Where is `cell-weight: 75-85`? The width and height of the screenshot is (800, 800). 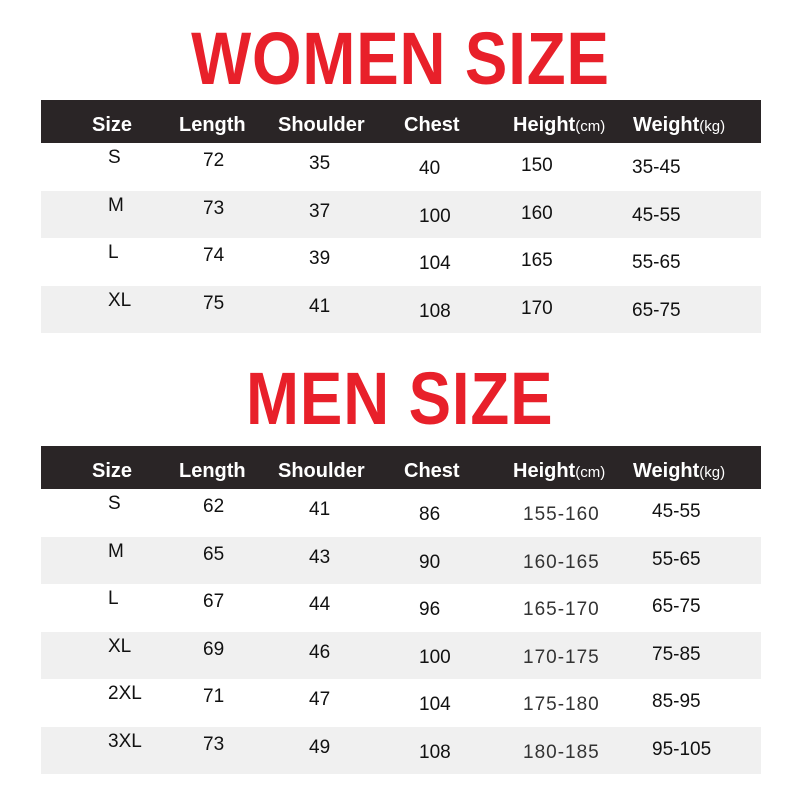
cell-weight: 75-85 is located at coordinates (676, 654).